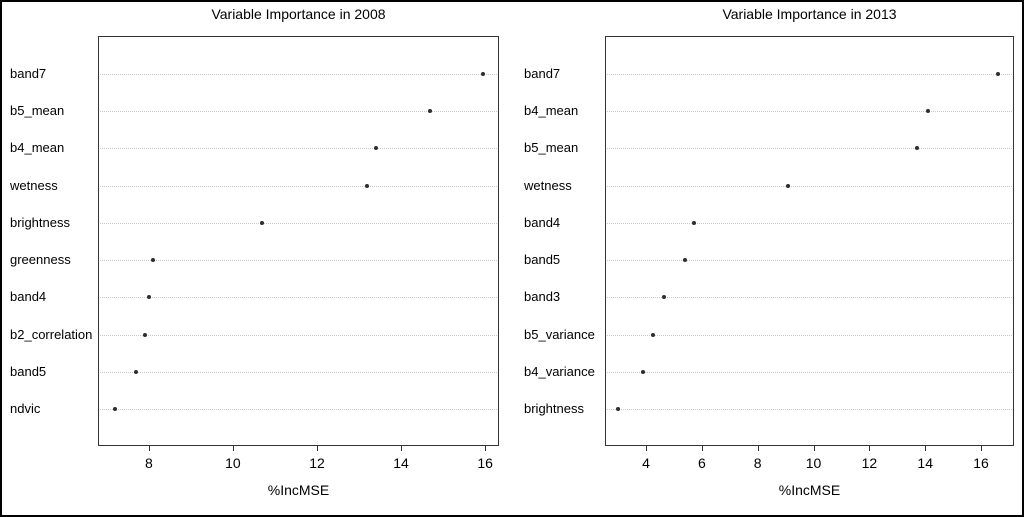 Image resolution: width=1024 pixels, height=517 pixels. What do you see at coordinates (559, 371) in the screenshot?
I see `category-label: b4_variance` at bounding box center [559, 371].